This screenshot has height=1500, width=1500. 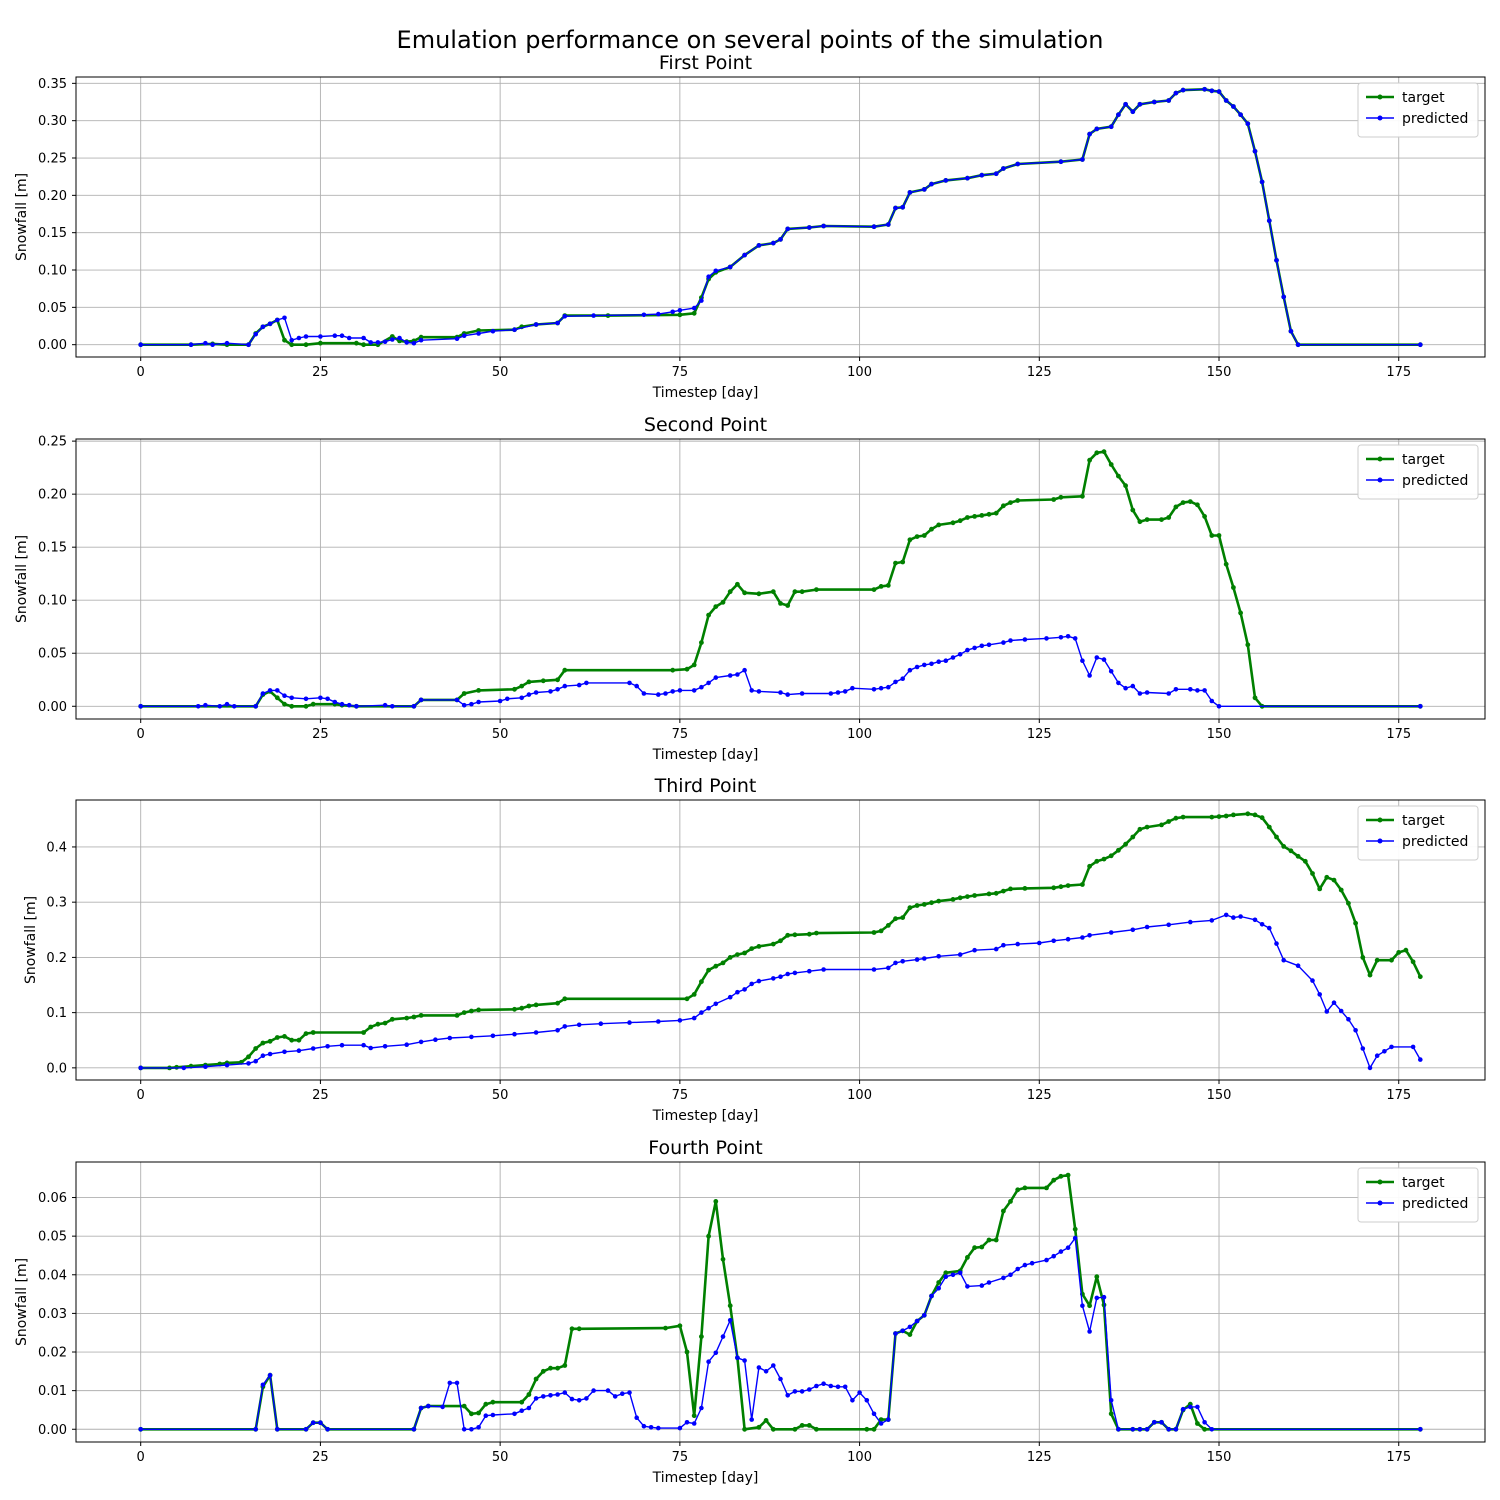 I want to click on chart1-ytick-label-1: 0.05, so click(x=52, y=308).